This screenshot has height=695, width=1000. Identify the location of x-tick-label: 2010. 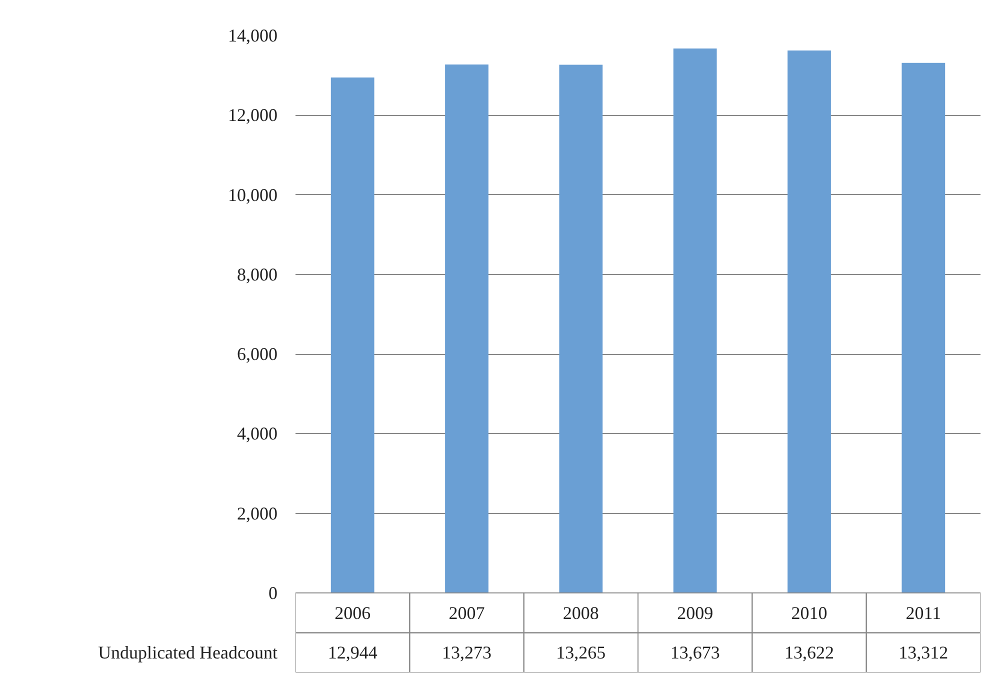
(809, 612).